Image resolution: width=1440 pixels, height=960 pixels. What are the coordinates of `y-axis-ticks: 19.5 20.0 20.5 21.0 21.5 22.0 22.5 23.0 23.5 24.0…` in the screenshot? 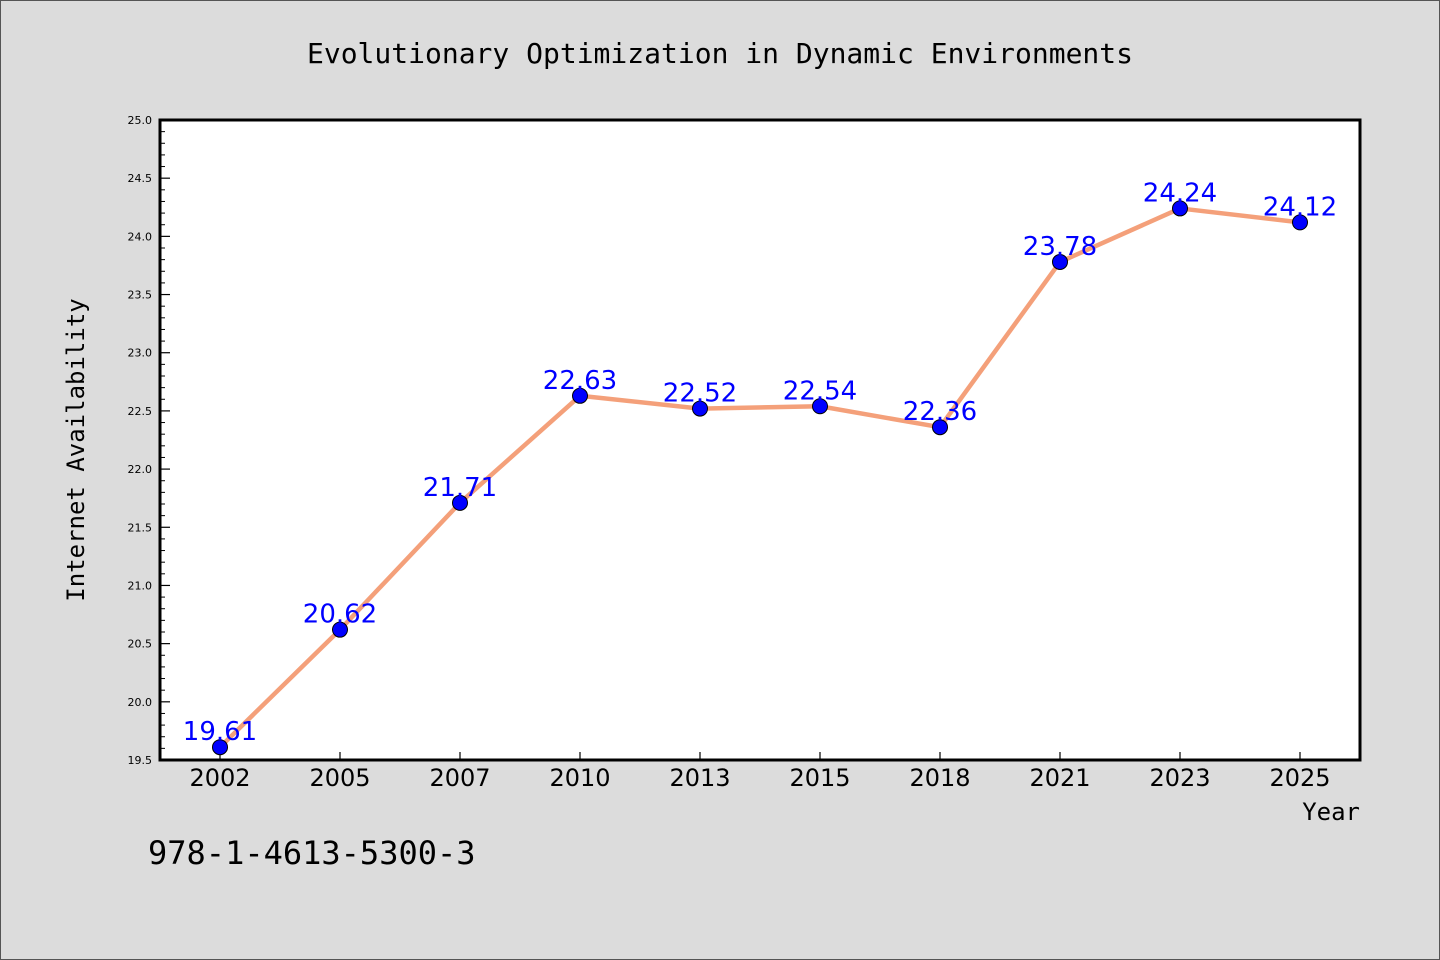 It's located at (149, 440).